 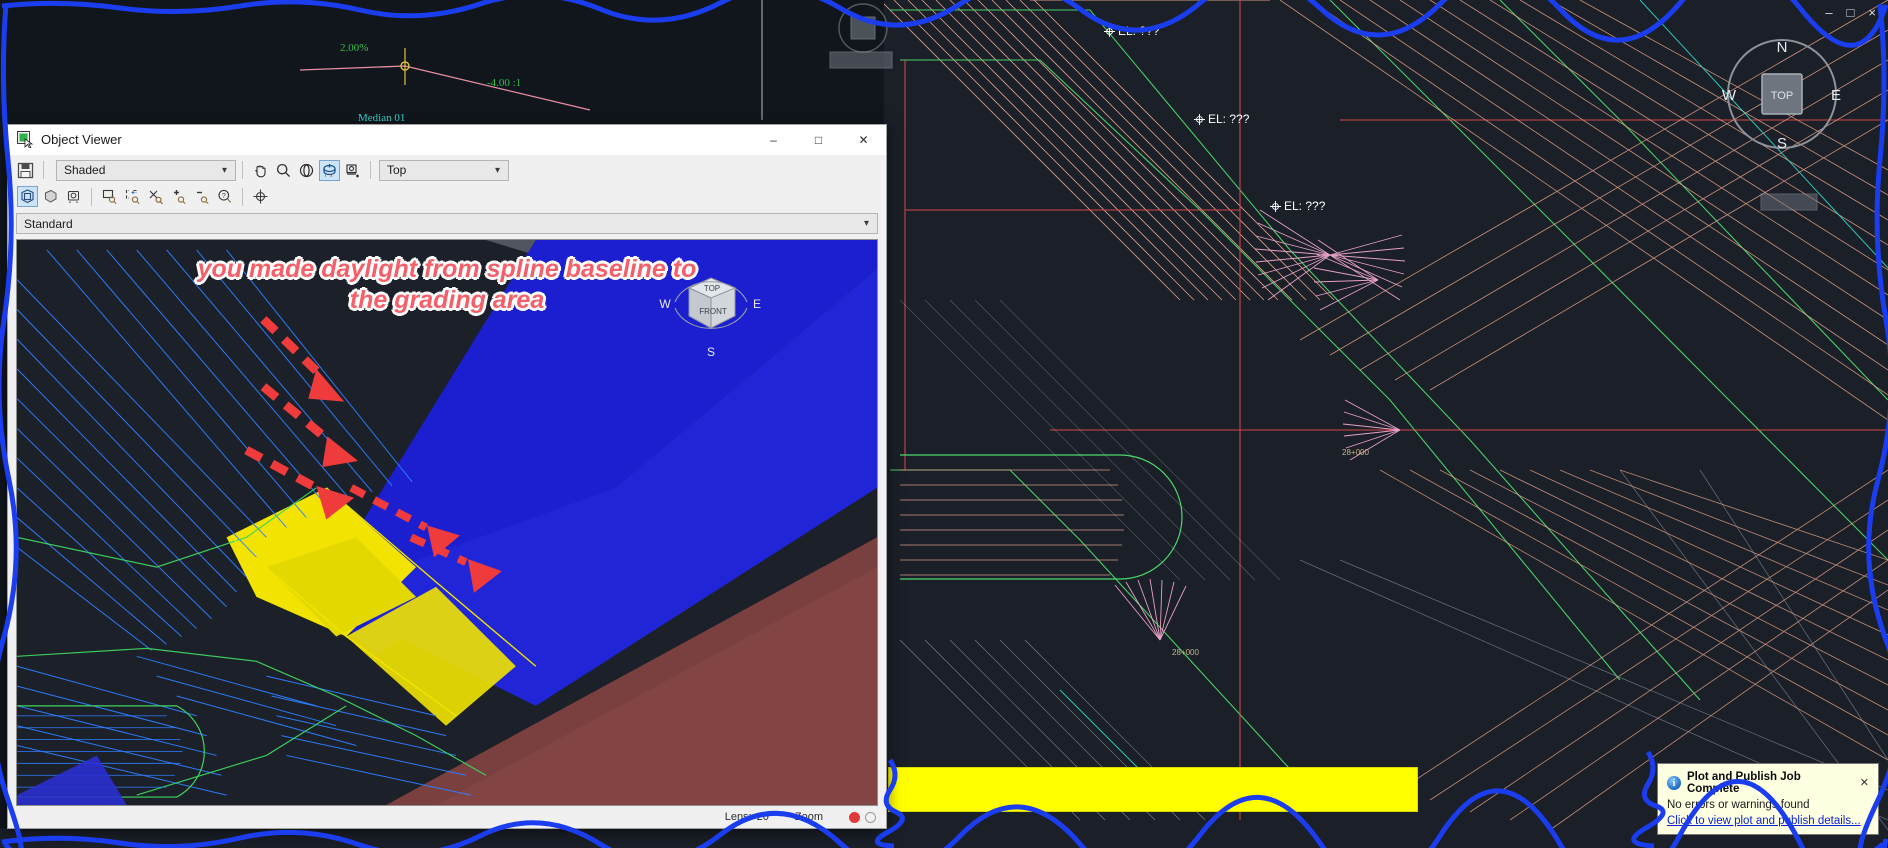 I want to click on object-viewer-window-controls: – □ ✕, so click(x=818, y=139).